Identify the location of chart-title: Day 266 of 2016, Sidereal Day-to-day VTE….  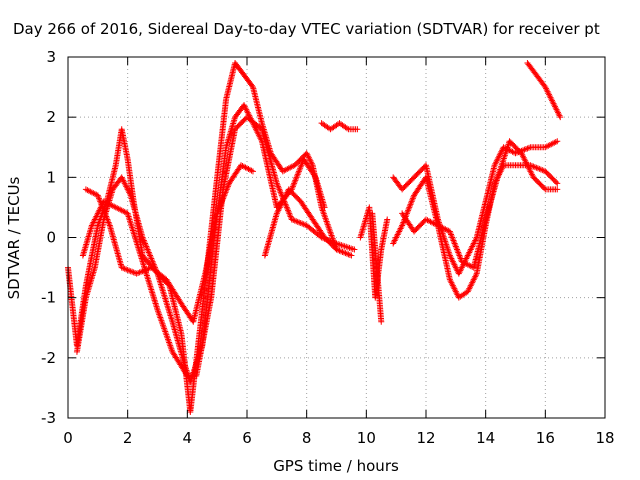
(306, 29).